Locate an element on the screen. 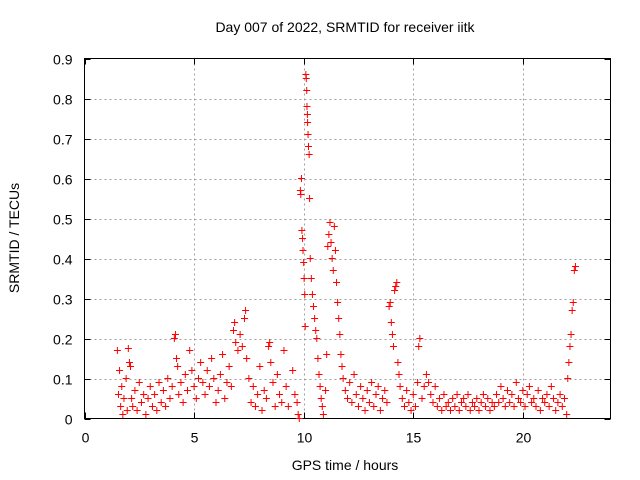 The height and width of the screenshot is (480, 640). y-axis-label: SRMTID / TECUs is located at coordinates (14, 238).